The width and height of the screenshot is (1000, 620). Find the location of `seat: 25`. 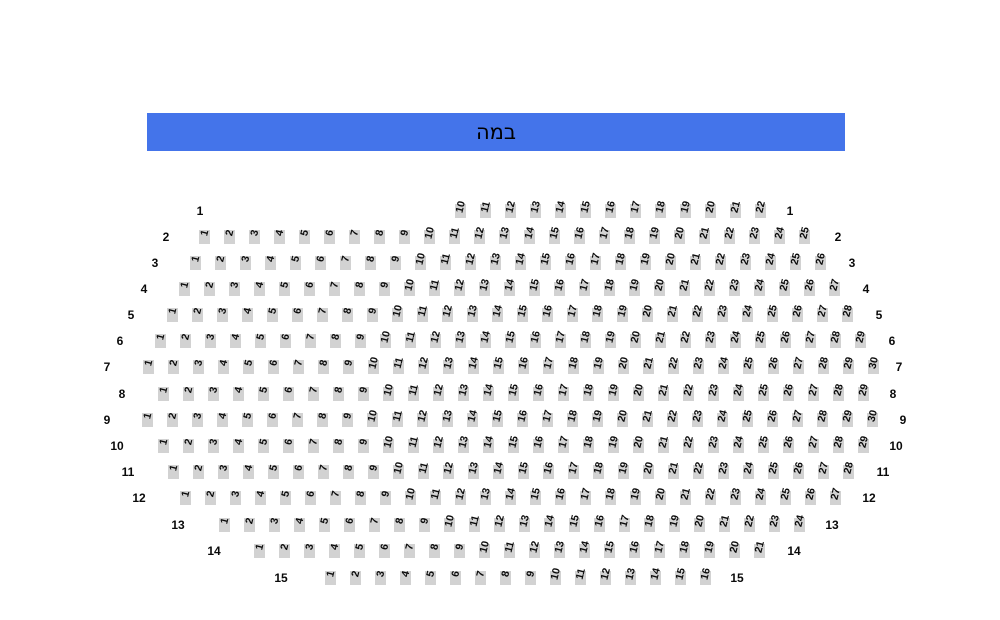

seat: 25 is located at coordinates (773, 469).